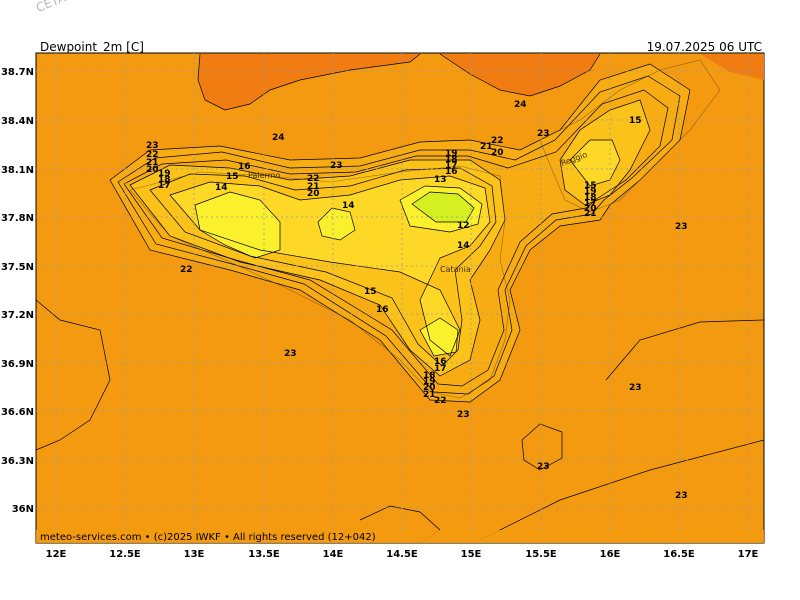  I want to click on field-zone-16-reggio, so click(595, 163).